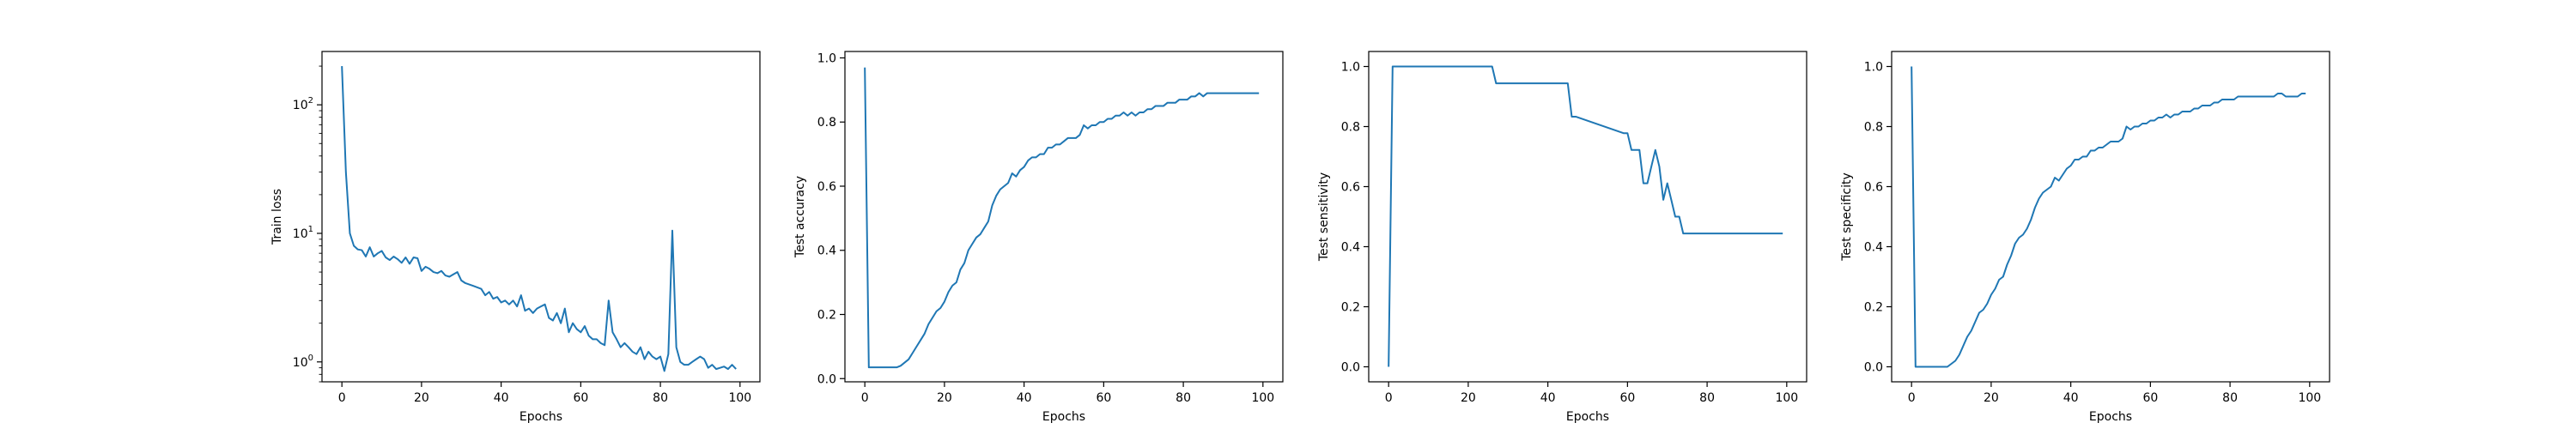  Describe the element at coordinates (303, 104) in the screenshot. I see `y-tick-label: 10²` at that location.